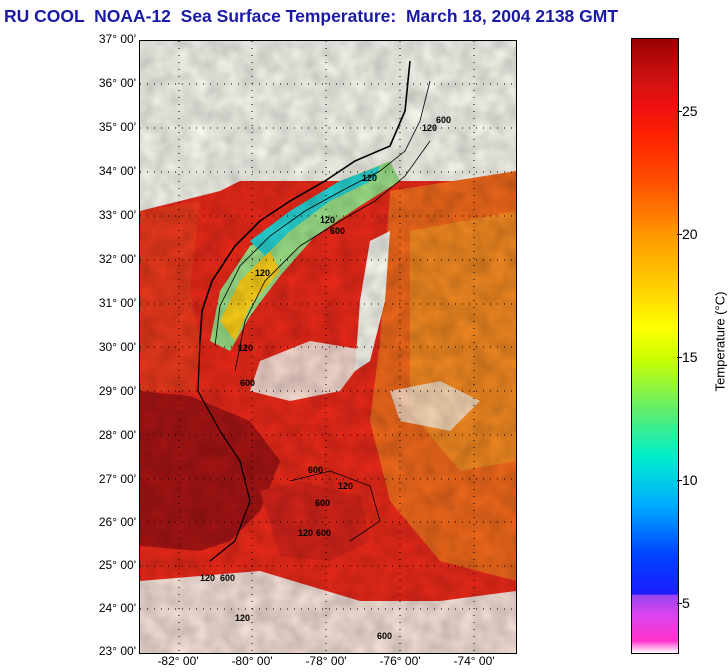 This screenshot has height=672, width=728. Describe the element at coordinates (690, 234) in the screenshot. I see `colorbar-tick-label: 20` at that location.